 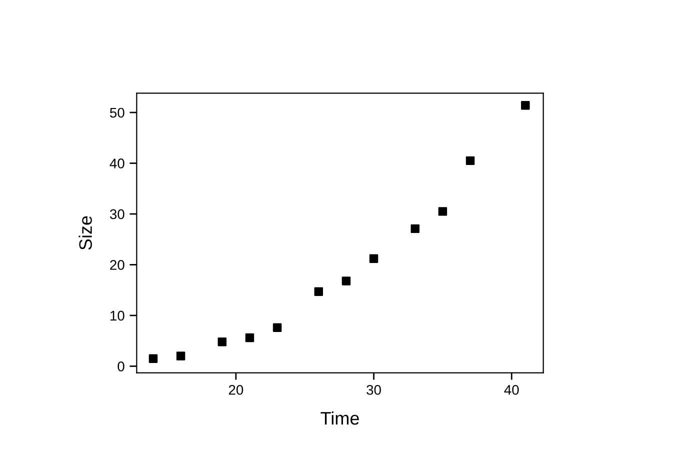 What do you see at coordinates (85, 233) in the screenshot?
I see `y-axis-title: Size` at bounding box center [85, 233].